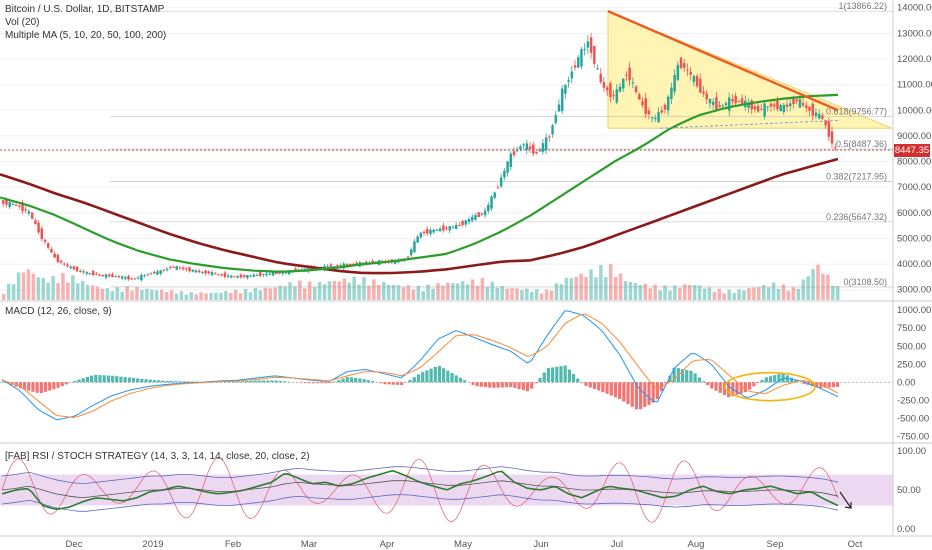 Image resolution: width=932 pixels, height=550 pixels. What do you see at coordinates (861, 144) in the screenshot?
I see `fib-level-label: 0.5(8487.36)` at bounding box center [861, 144].